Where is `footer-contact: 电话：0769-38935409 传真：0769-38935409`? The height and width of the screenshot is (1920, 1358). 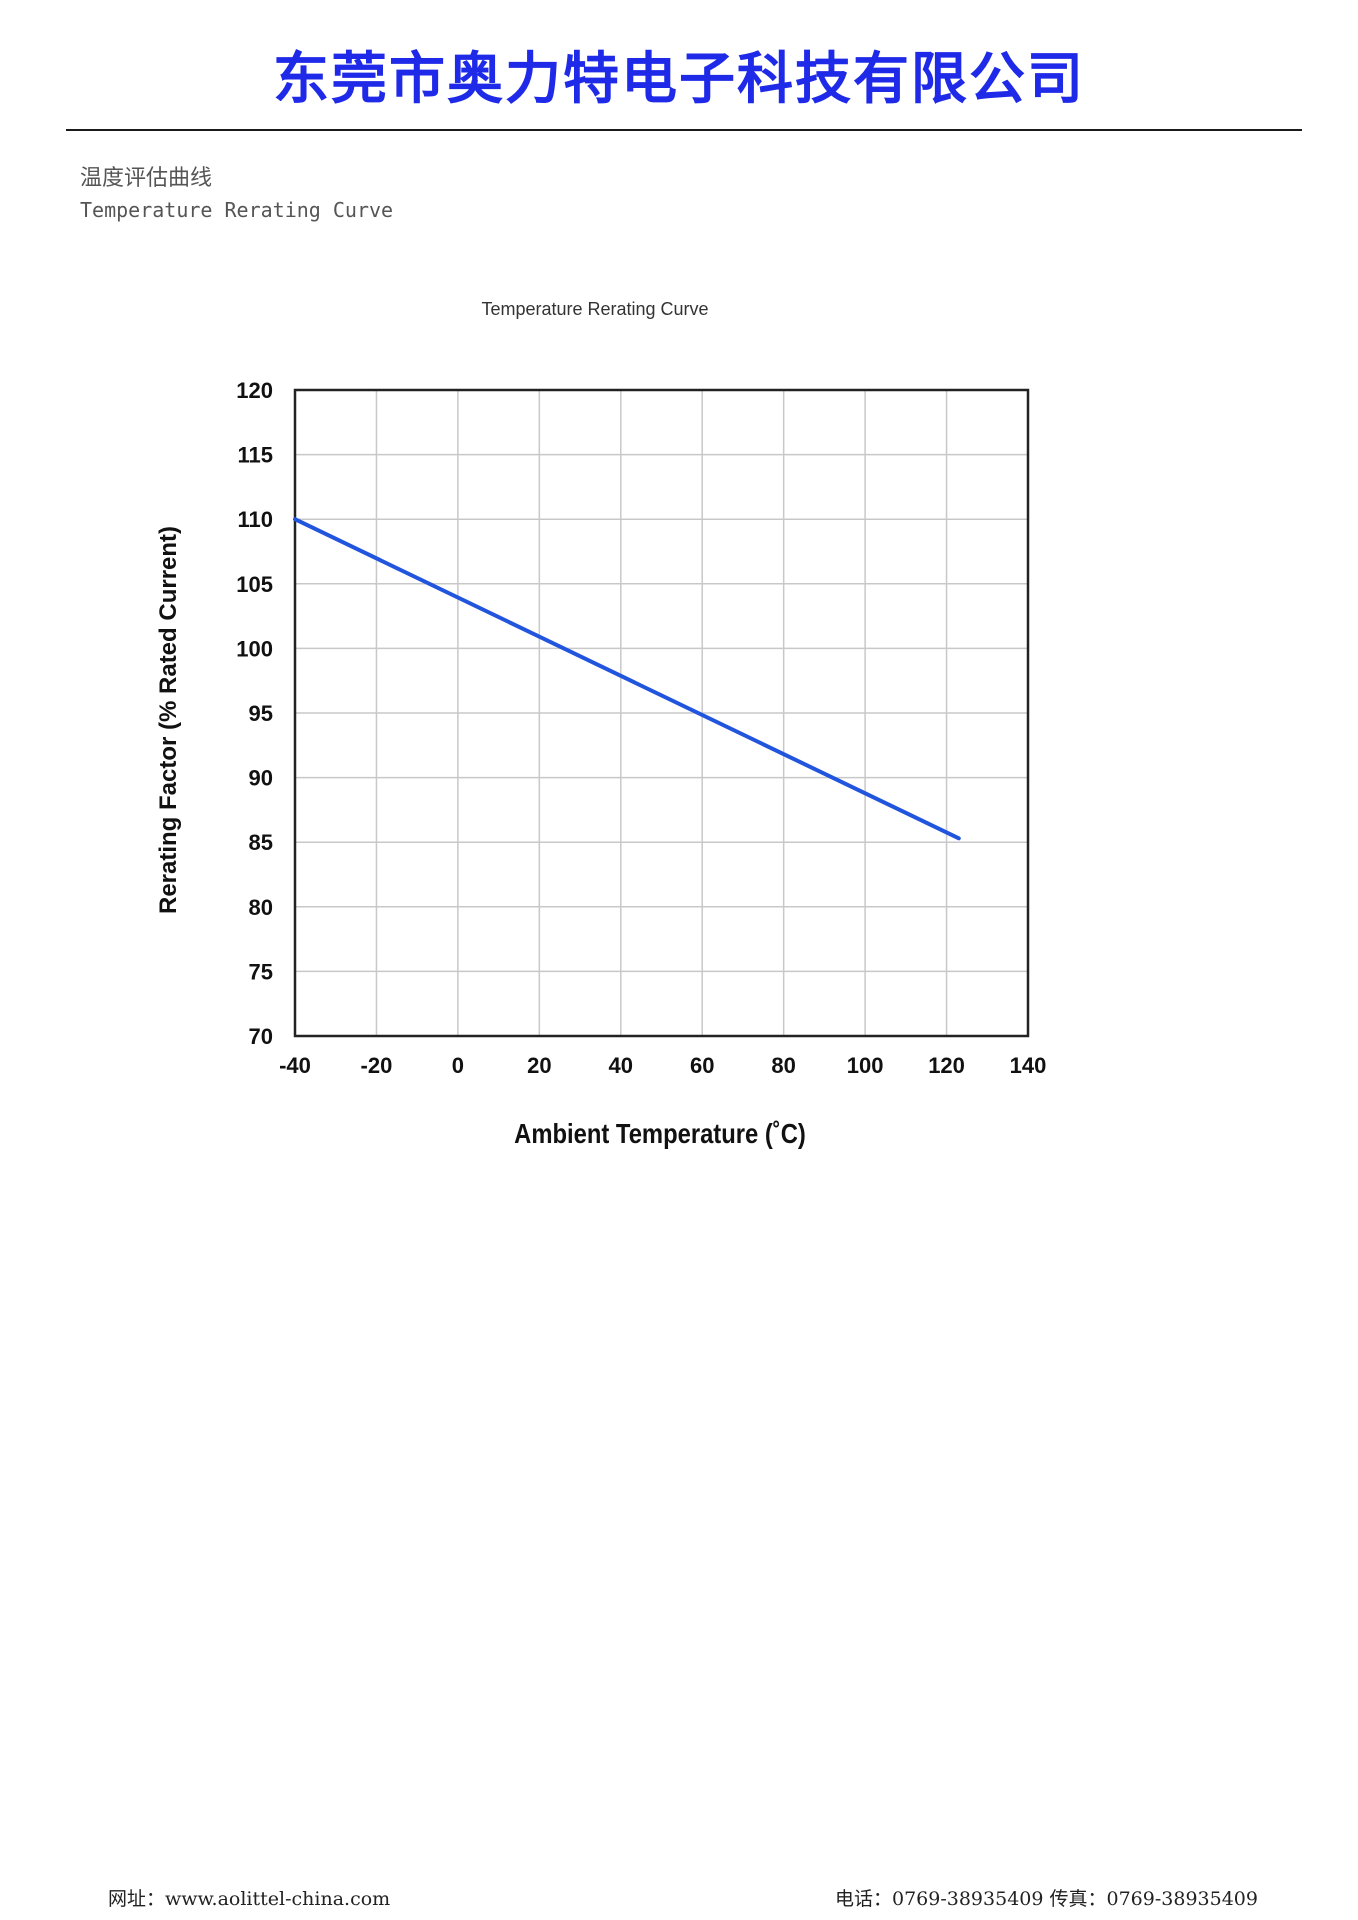 footer-contact: 电话：0769-38935409 传真：0769-38935409 is located at coordinates (1046, 1899).